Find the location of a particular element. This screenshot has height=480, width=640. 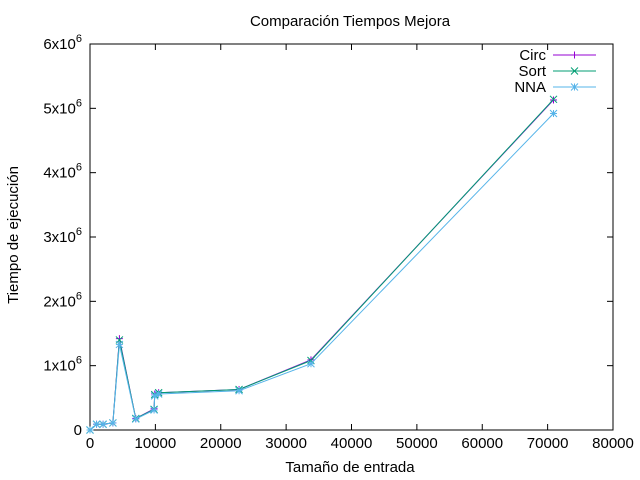

y-tick-base: 1x10 is located at coordinates (59, 366).